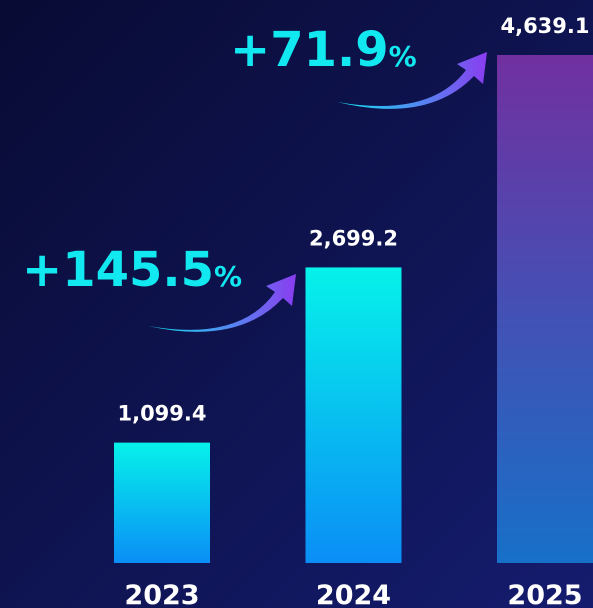  Describe the element at coordinates (544, 594) in the screenshot. I see `x-tick-label: 2025` at that location.